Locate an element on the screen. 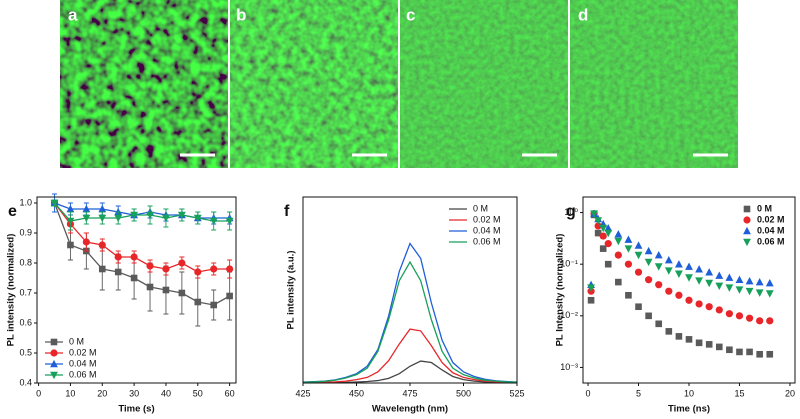 Image resolution: width=800 pixels, height=419 pixels. x-axis-label: Time (ns) is located at coordinates (689, 409).